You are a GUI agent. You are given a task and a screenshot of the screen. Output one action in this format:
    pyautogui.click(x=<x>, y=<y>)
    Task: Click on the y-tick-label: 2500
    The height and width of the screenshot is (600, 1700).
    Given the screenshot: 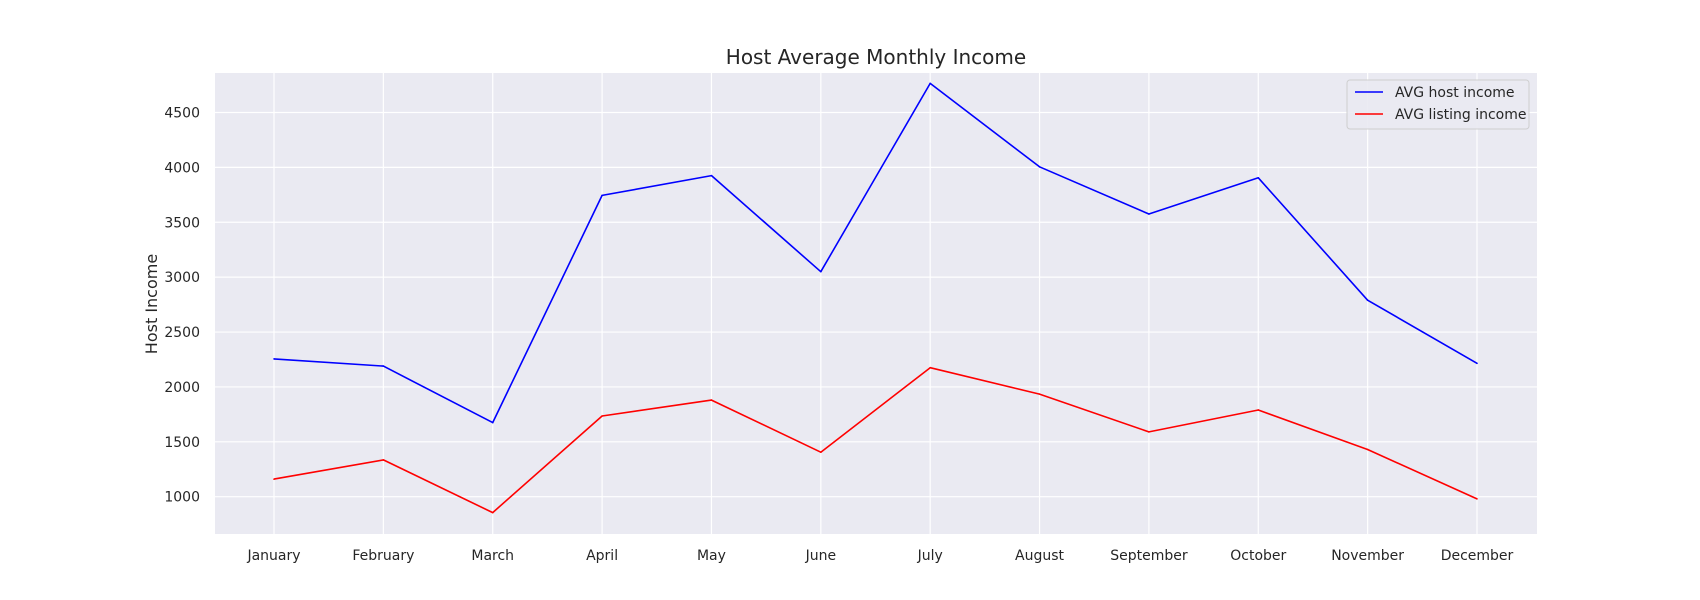 What is the action you would take?
    pyautogui.click(x=182, y=333)
    